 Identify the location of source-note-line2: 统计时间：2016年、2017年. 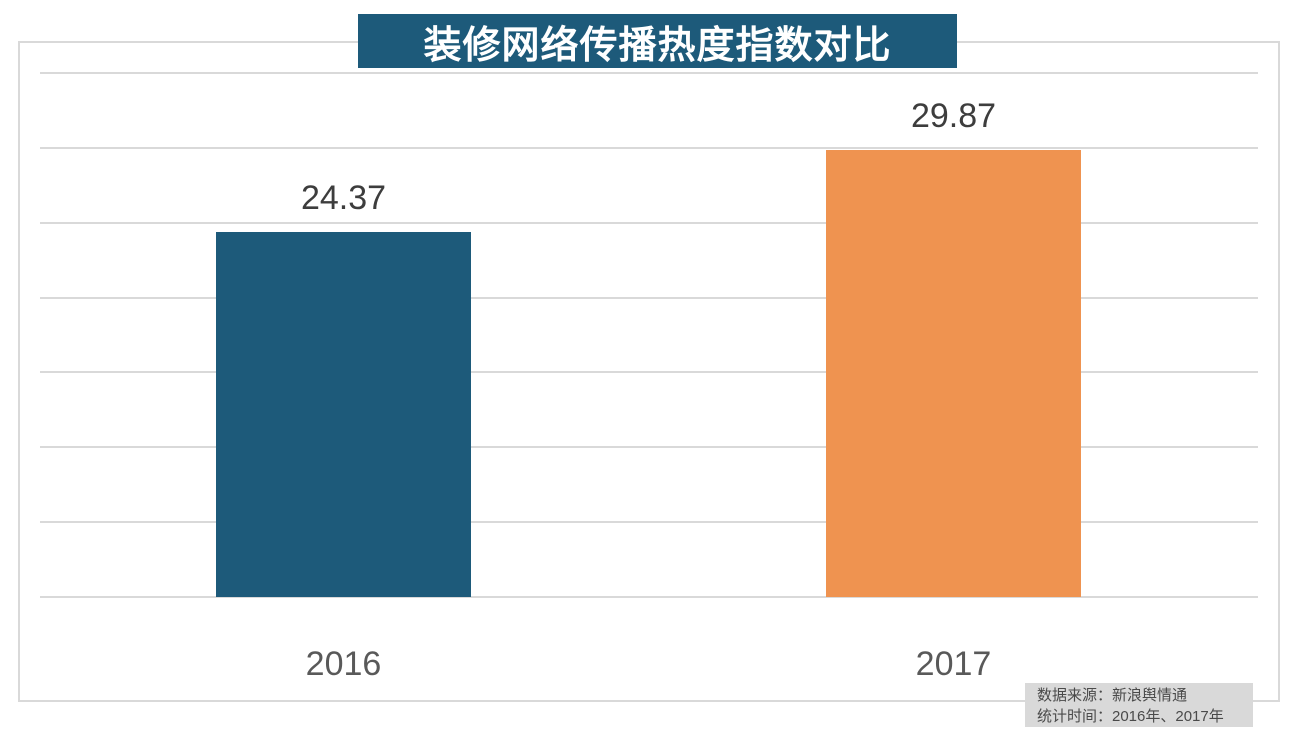
(1130, 716).